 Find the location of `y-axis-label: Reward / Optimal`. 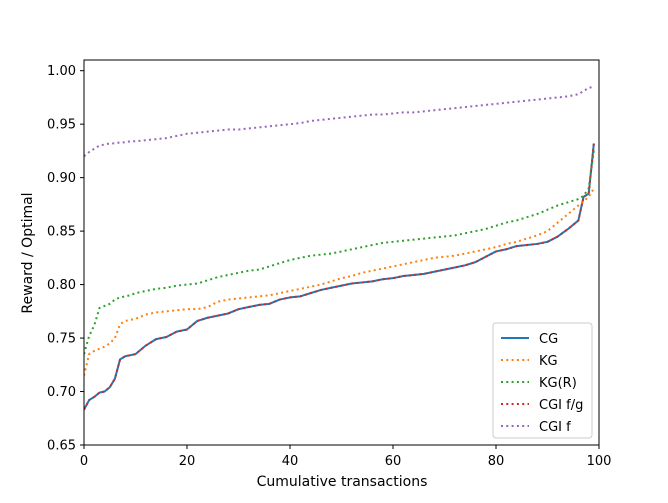

y-axis-label: Reward / Optimal is located at coordinates (28, 252).